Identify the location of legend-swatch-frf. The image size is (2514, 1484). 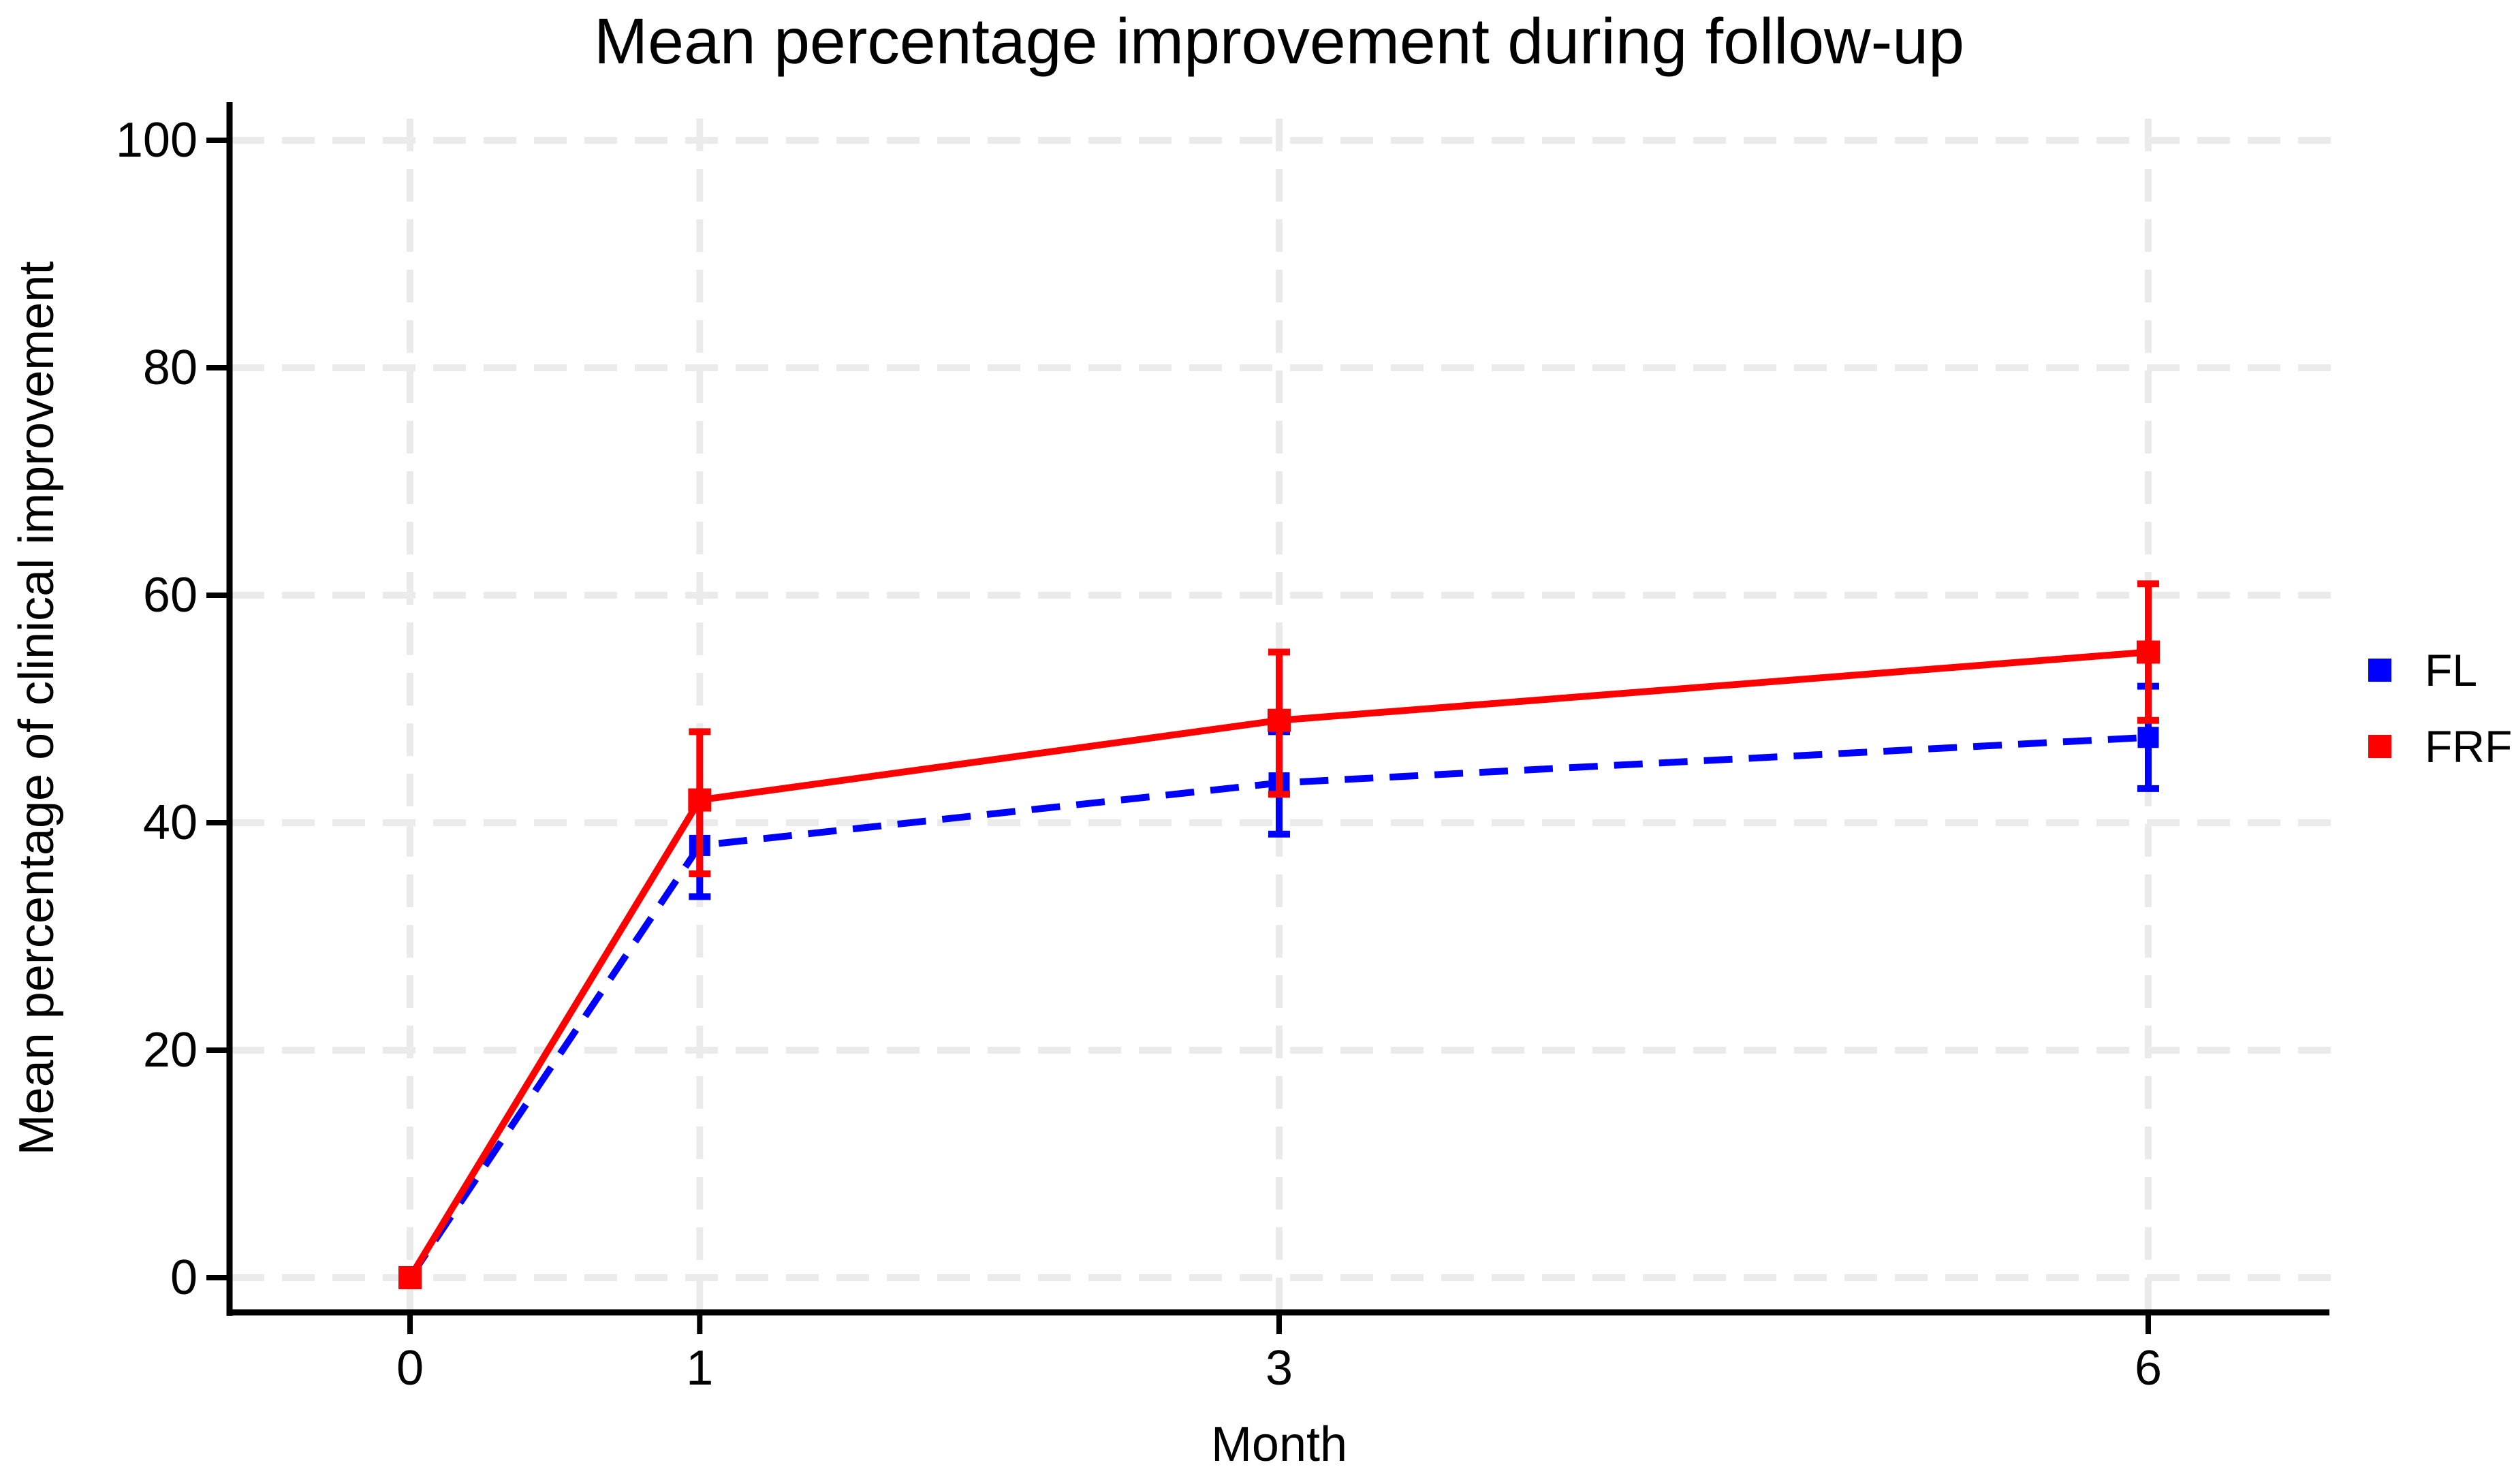
(2379, 746).